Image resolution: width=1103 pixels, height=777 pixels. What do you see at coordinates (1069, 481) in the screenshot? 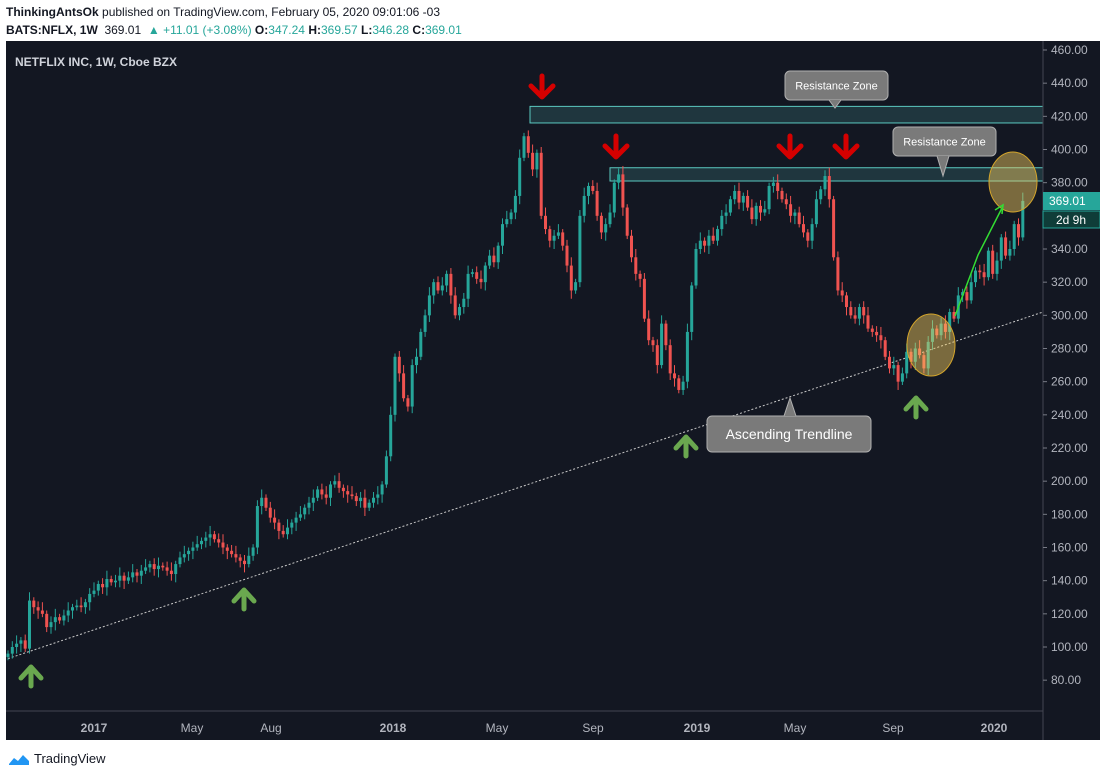
I see `price-tick-label: 200.00` at bounding box center [1069, 481].